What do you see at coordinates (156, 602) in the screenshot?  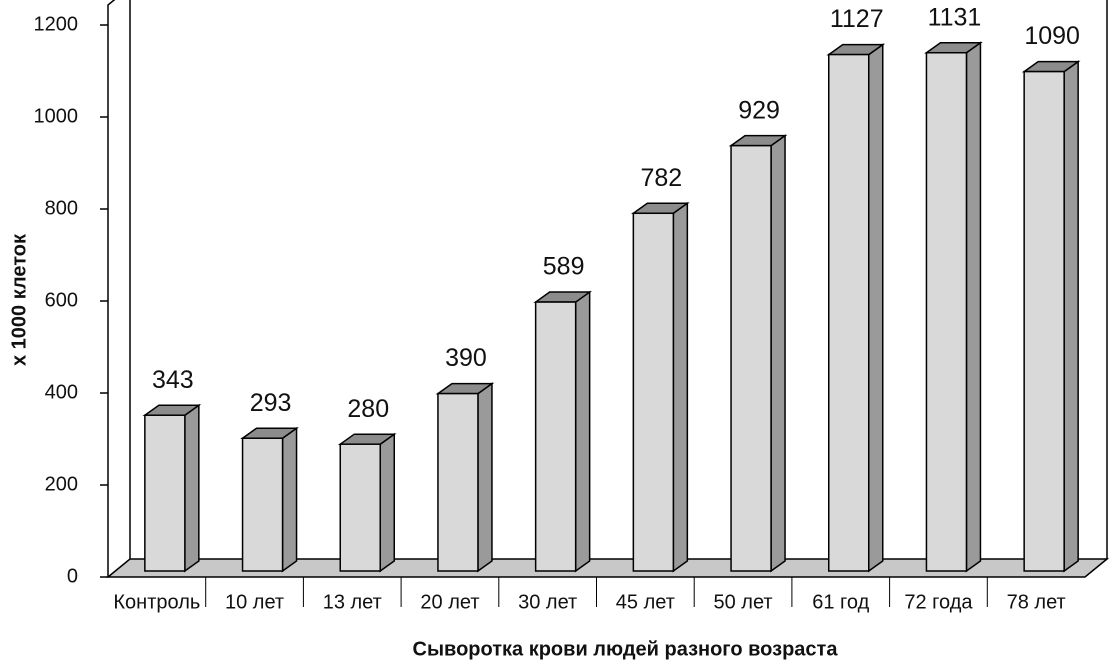 I see `x-tick-label: Контроль` at bounding box center [156, 602].